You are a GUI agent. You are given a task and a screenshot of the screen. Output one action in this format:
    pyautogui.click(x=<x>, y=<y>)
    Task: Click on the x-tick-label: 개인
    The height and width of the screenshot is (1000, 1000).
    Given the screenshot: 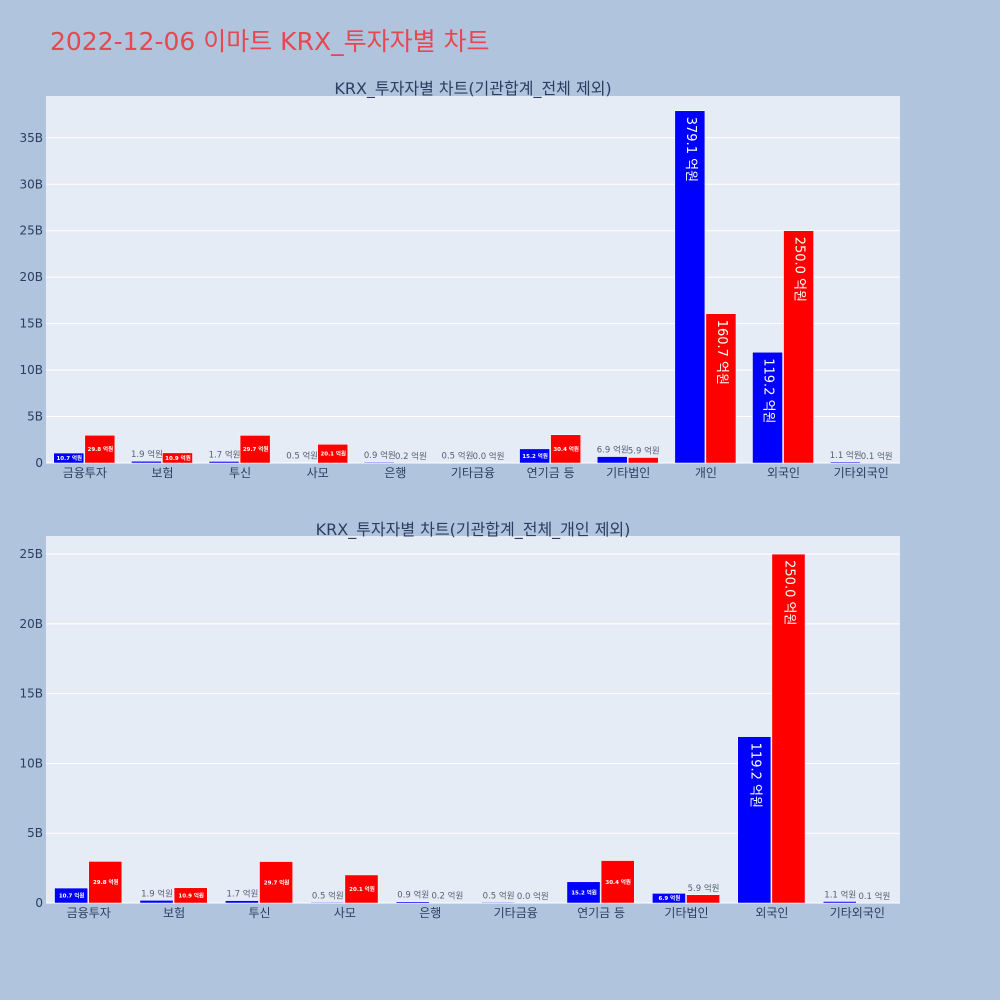 What is the action you would take?
    pyautogui.click(x=706, y=473)
    